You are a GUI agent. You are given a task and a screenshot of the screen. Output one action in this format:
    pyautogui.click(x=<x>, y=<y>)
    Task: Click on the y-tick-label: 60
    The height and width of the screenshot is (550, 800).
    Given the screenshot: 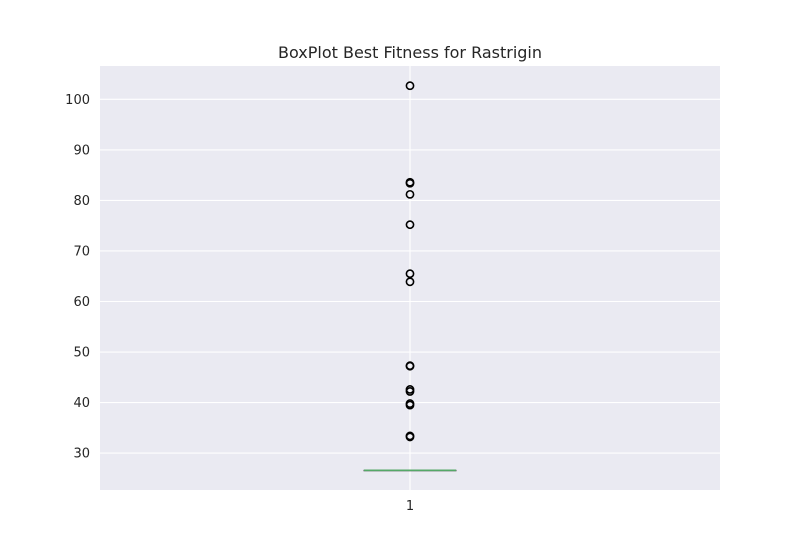 What is the action you would take?
    pyautogui.click(x=81, y=302)
    